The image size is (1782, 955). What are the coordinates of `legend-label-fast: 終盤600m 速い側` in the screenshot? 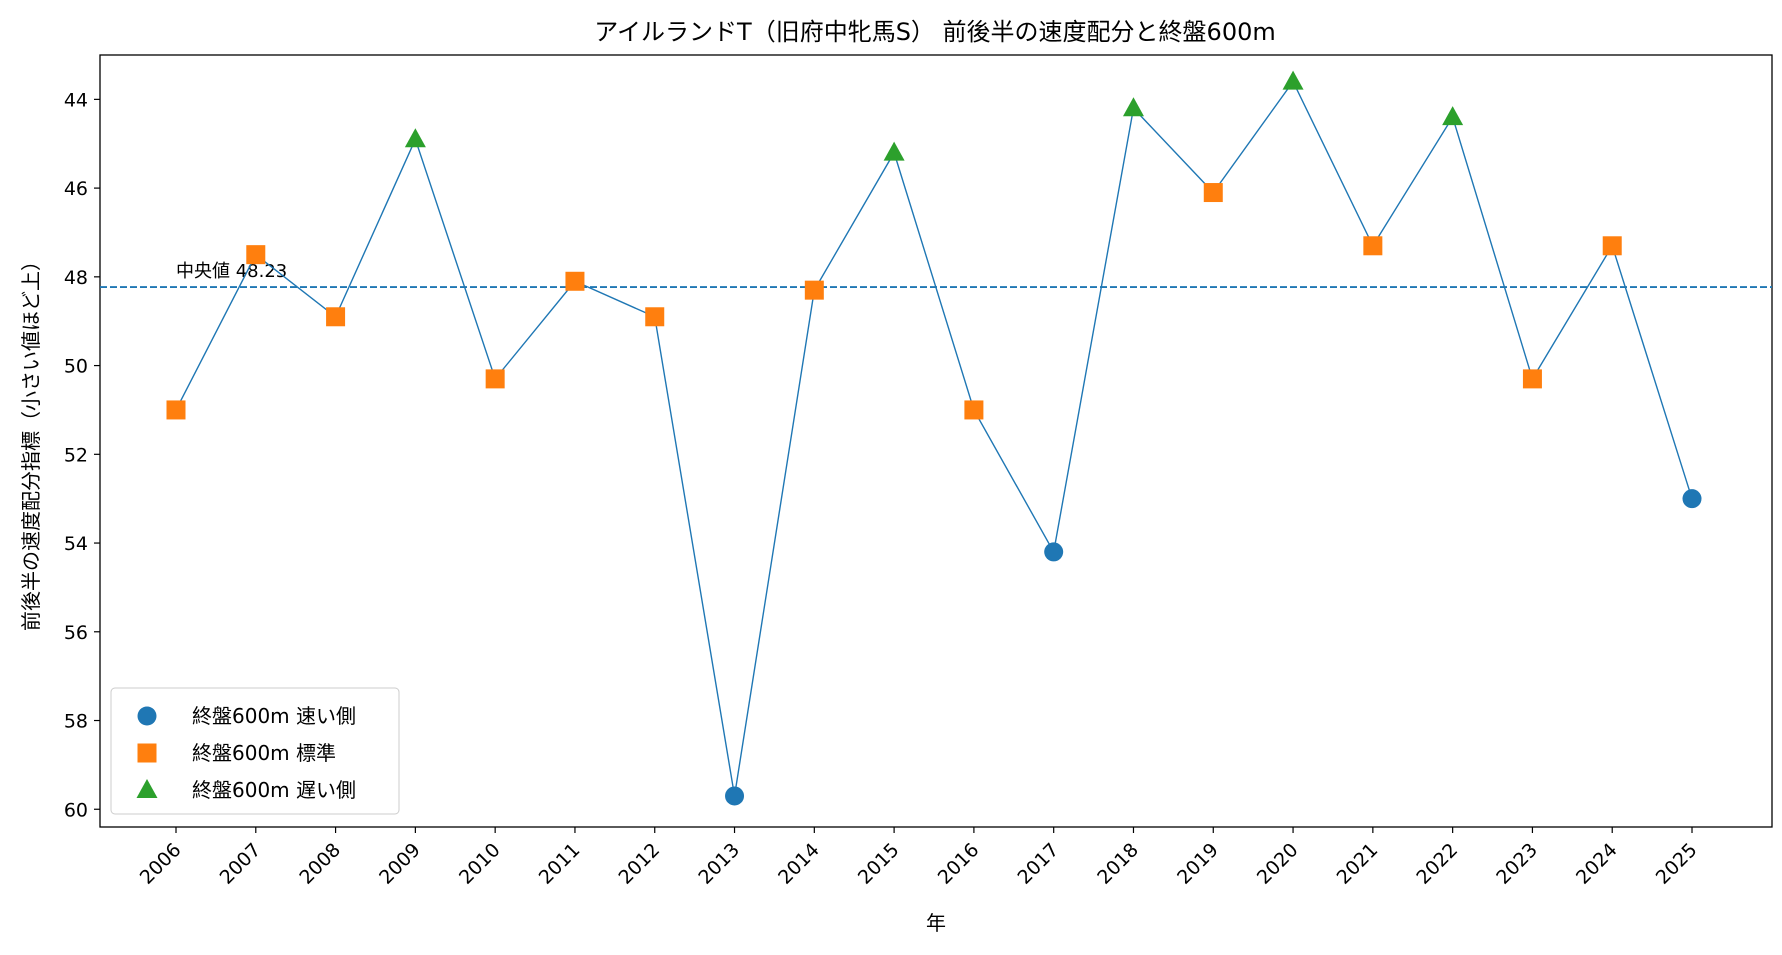 It's located at (274, 716).